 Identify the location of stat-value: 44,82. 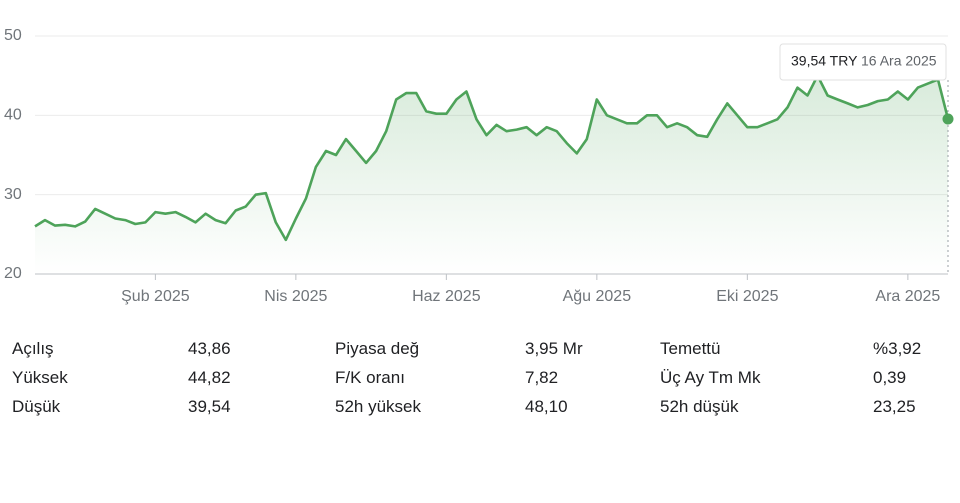
(209, 377).